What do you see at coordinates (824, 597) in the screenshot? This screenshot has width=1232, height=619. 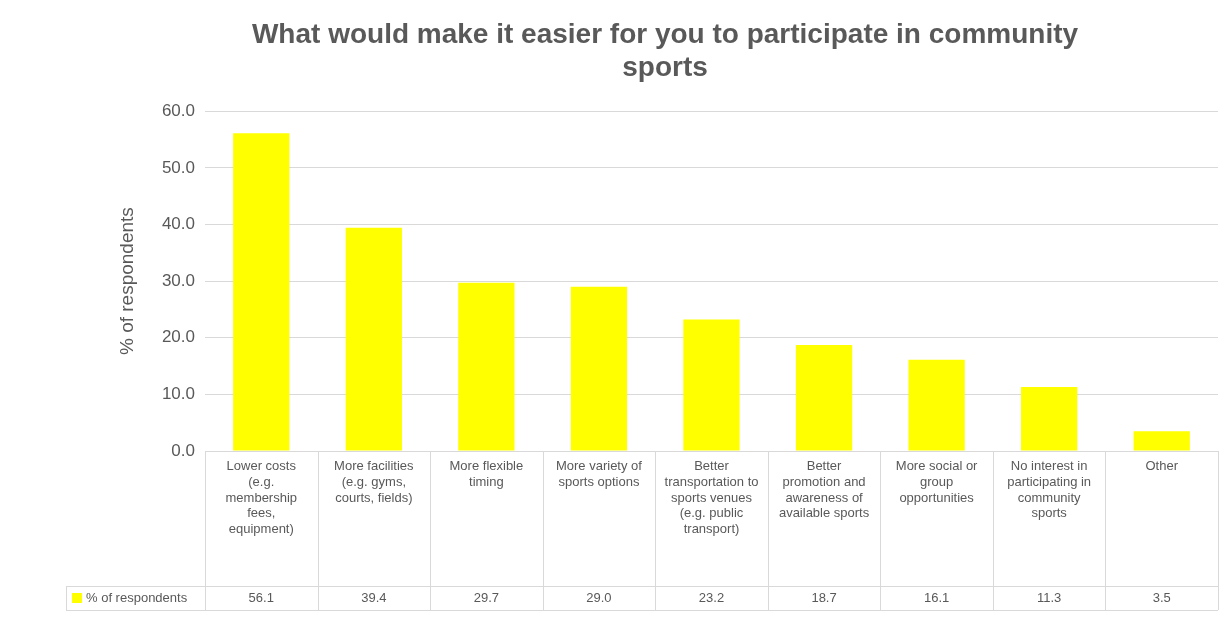 I see `data-label: 18.7` at bounding box center [824, 597].